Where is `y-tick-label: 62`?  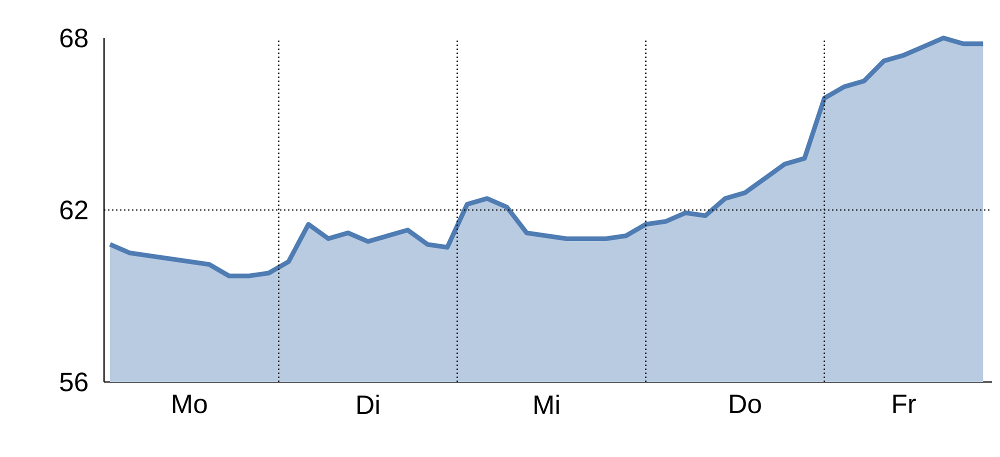 y-tick-label: 62 is located at coordinates (74, 210).